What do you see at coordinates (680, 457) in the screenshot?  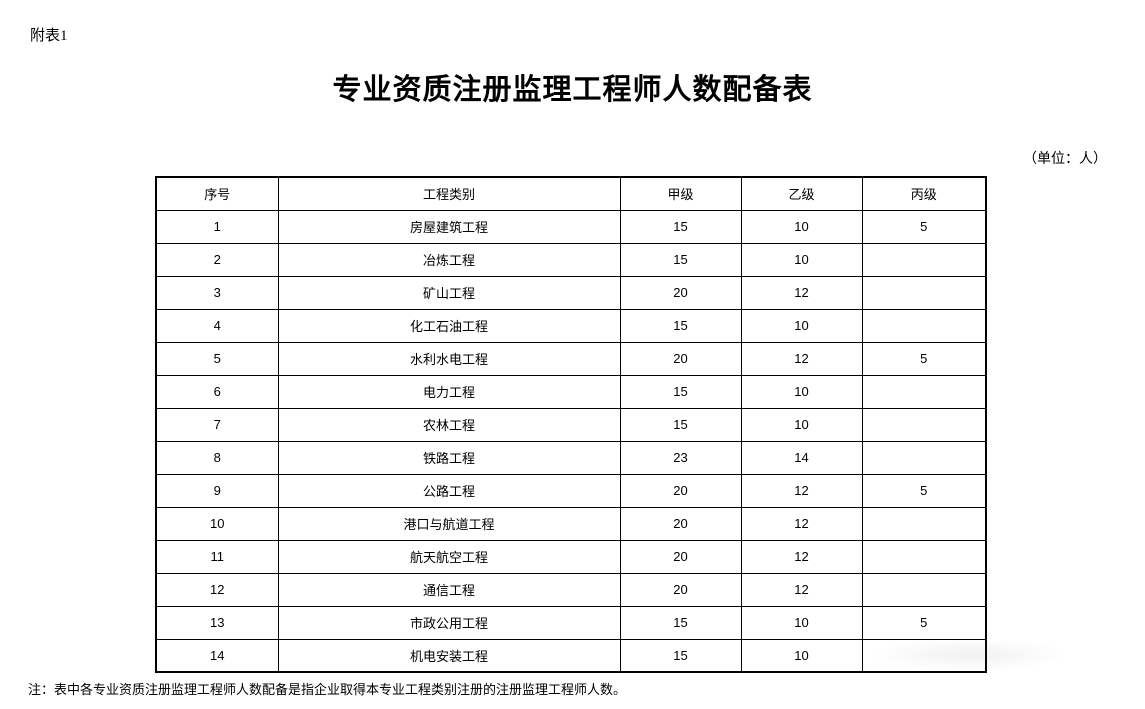 I see `cell-grade-a: 23` at bounding box center [680, 457].